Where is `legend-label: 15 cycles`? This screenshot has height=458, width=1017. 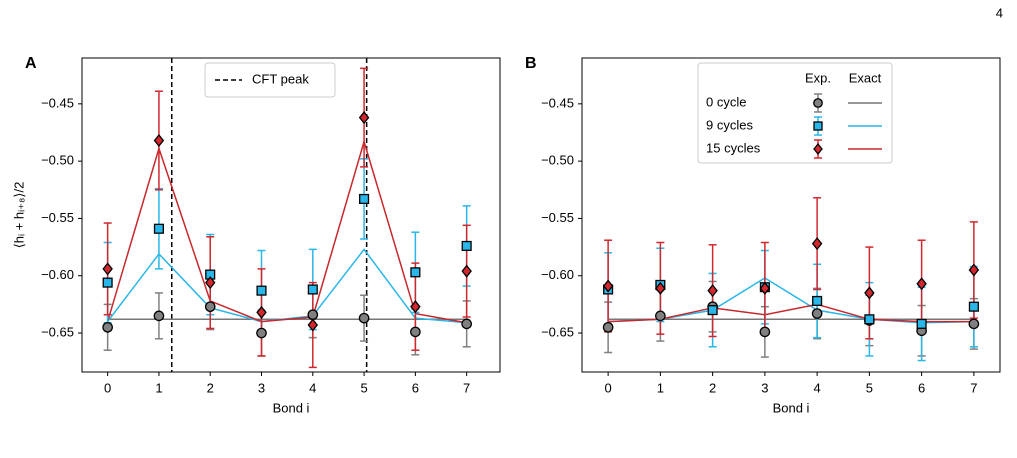
legend-label: 15 cycles is located at coordinates (733, 147).